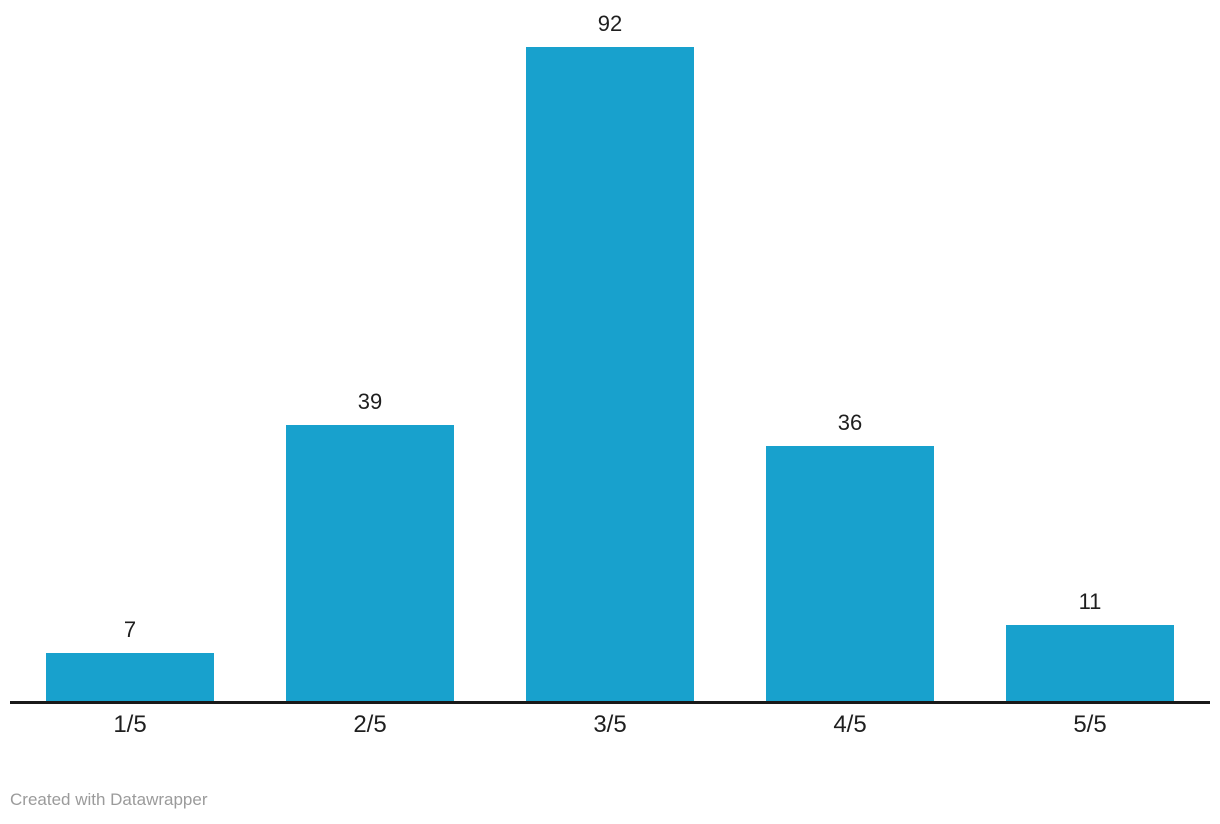  I want to click on x-tick-label: 5/5, so click(1090, 724).